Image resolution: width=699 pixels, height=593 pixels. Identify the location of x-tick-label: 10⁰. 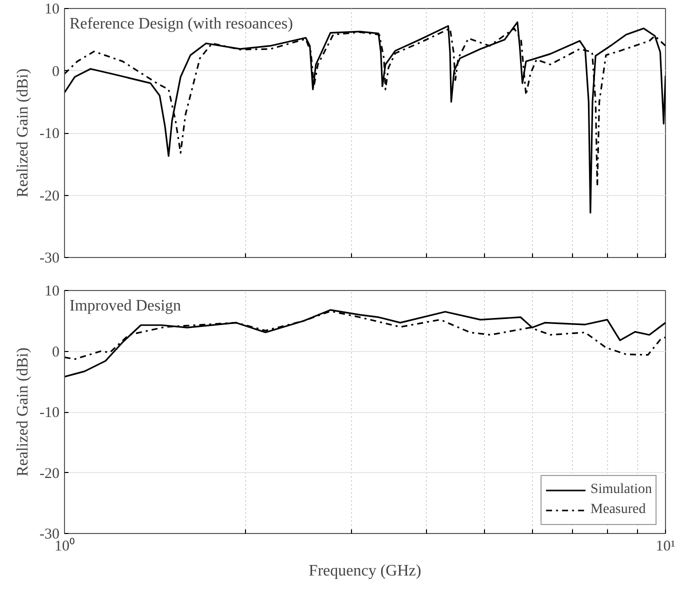
(64, 546).